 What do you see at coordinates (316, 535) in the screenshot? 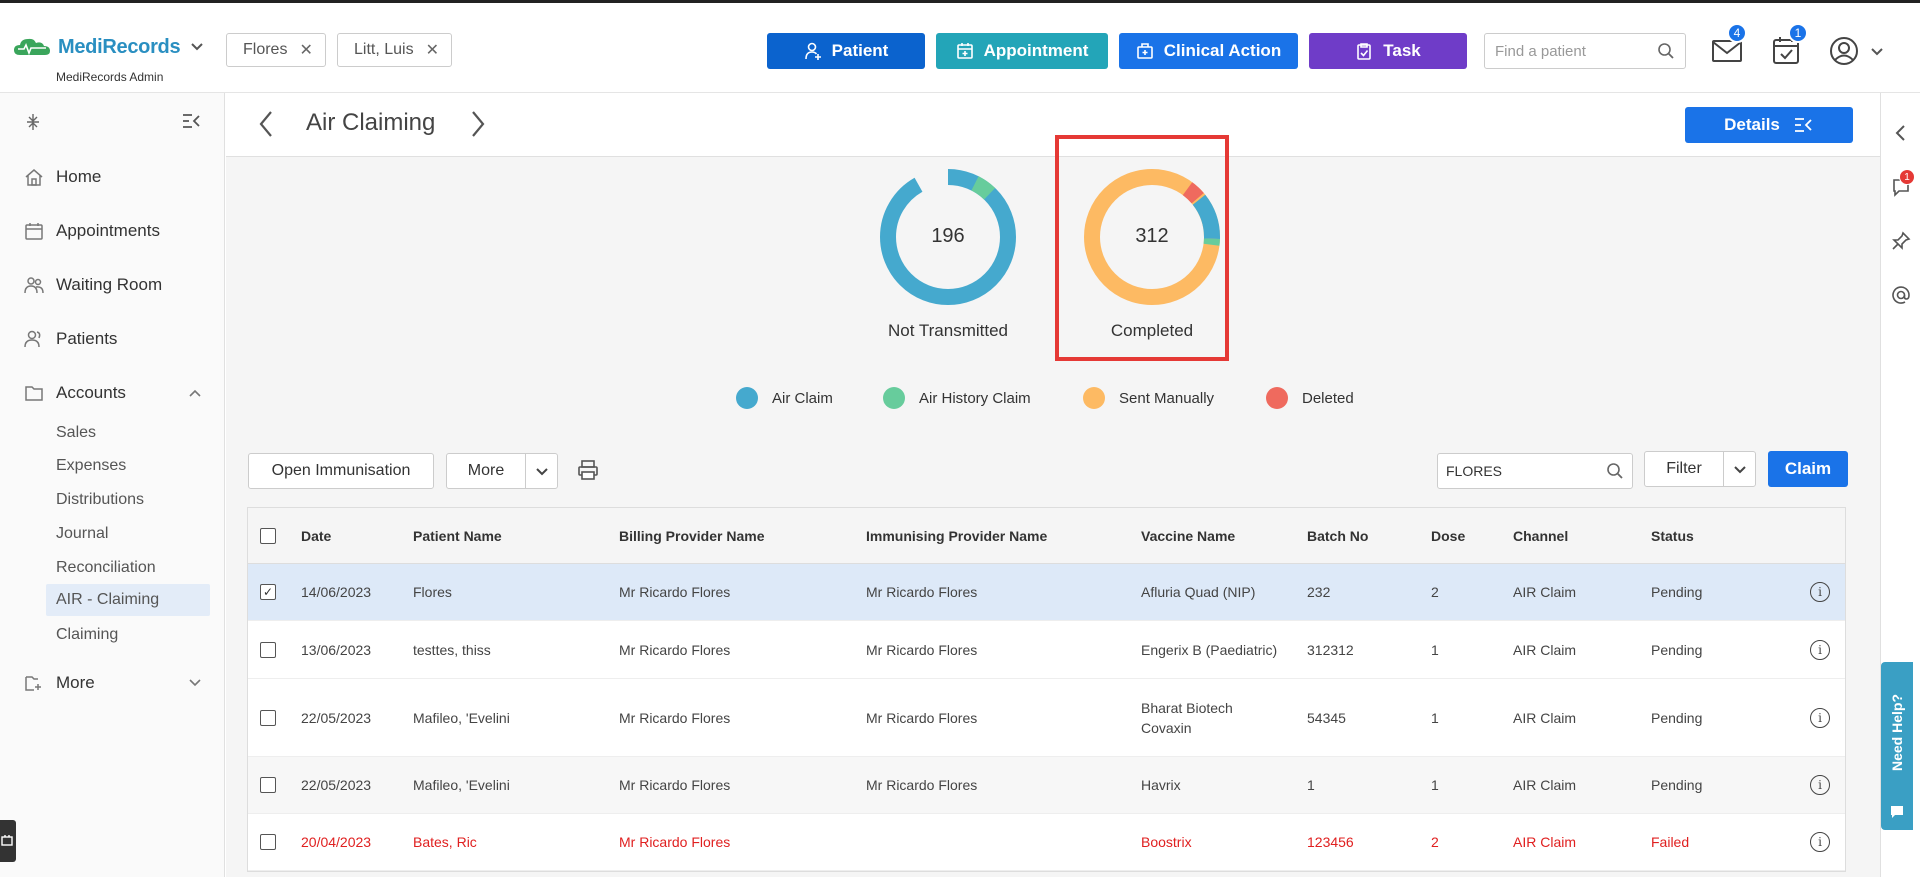
I see `column-header-date: Date` at bounding box center [316, 535].